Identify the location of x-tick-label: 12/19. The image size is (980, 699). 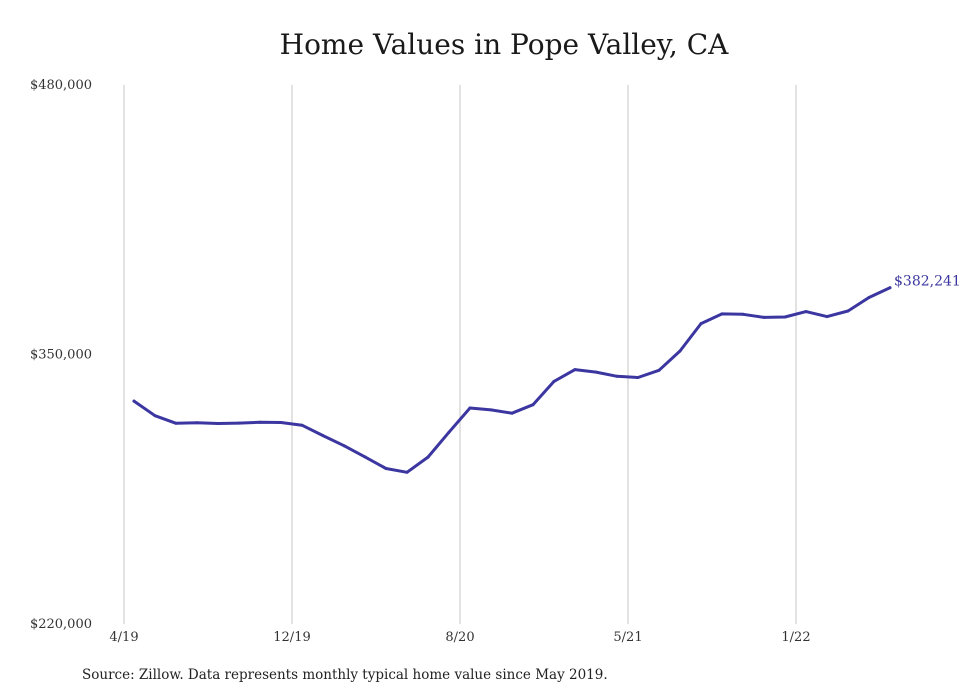
(291, 637).